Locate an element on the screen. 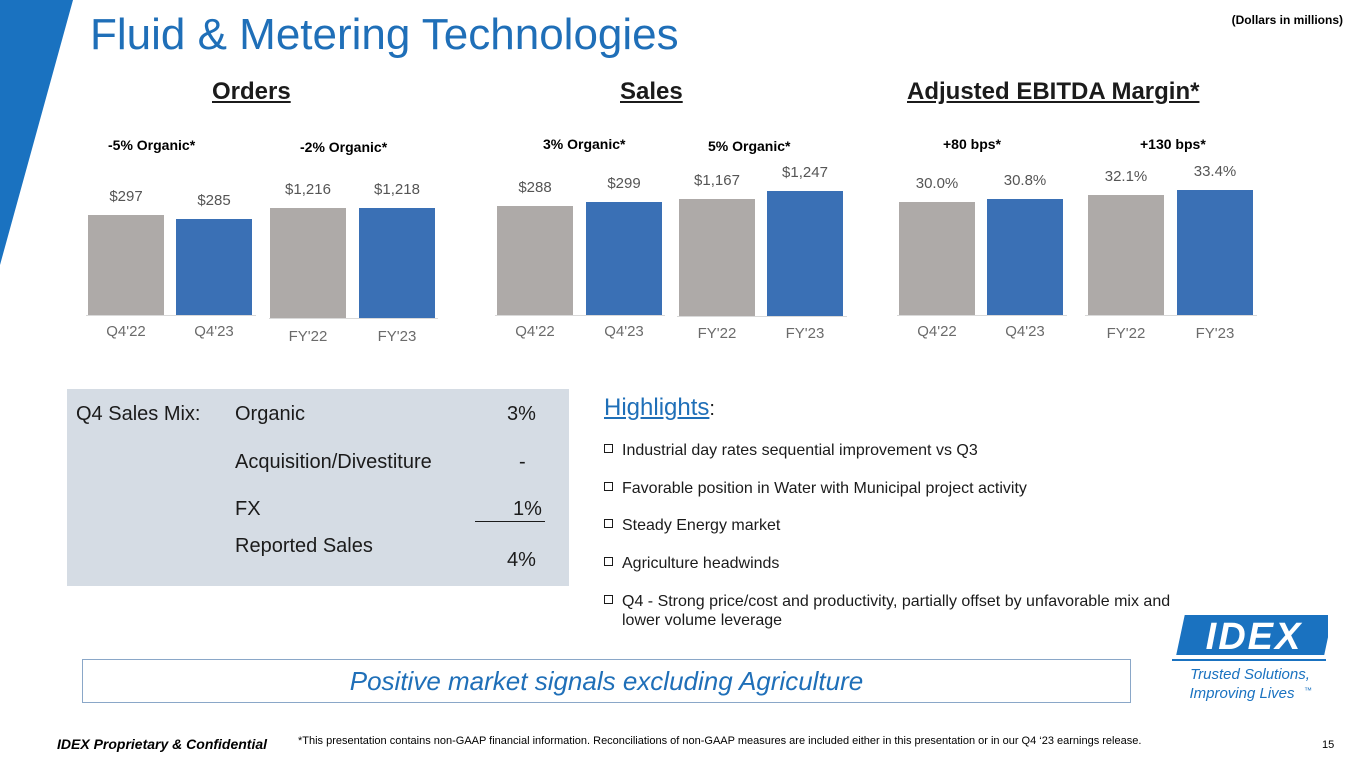 Image resolution: width=1365 pixels, height=768 pixels. ebitda-value-label: 33.4% is located at coordinates (1215, 171).